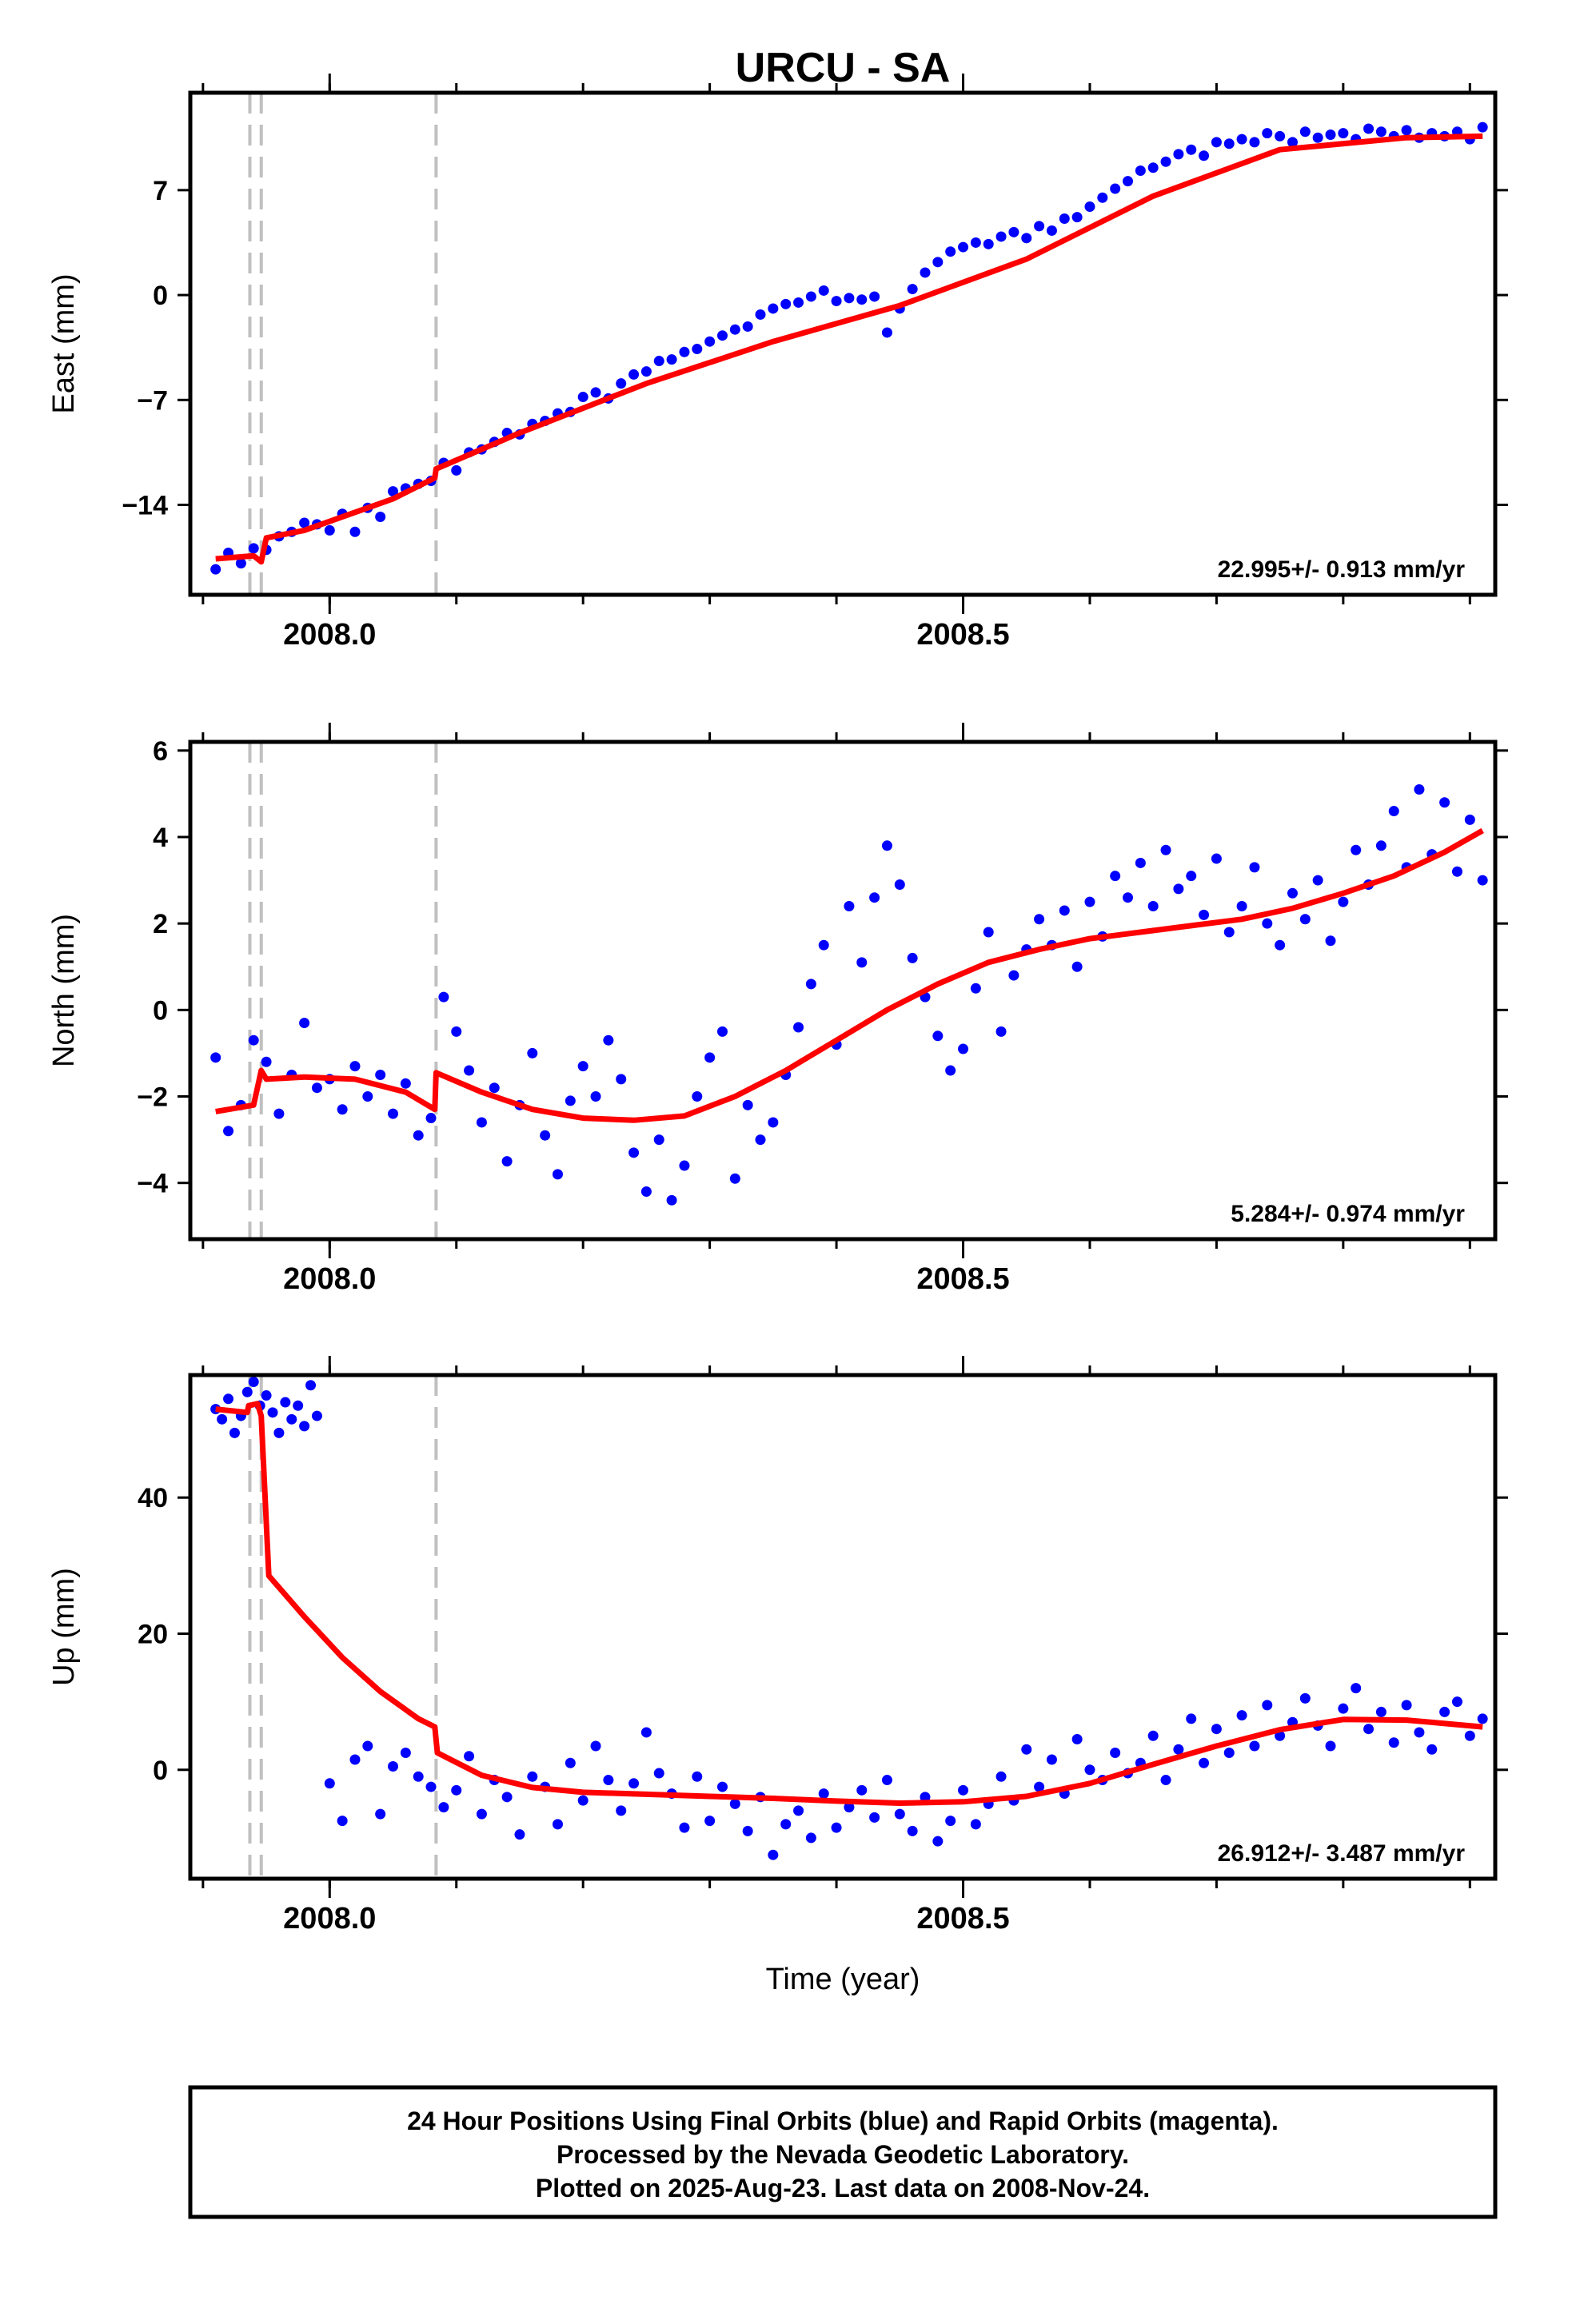 This screenshot has width=1580, height=2324. I want to click on north-y-tick-label: 2, so click(160, 924).